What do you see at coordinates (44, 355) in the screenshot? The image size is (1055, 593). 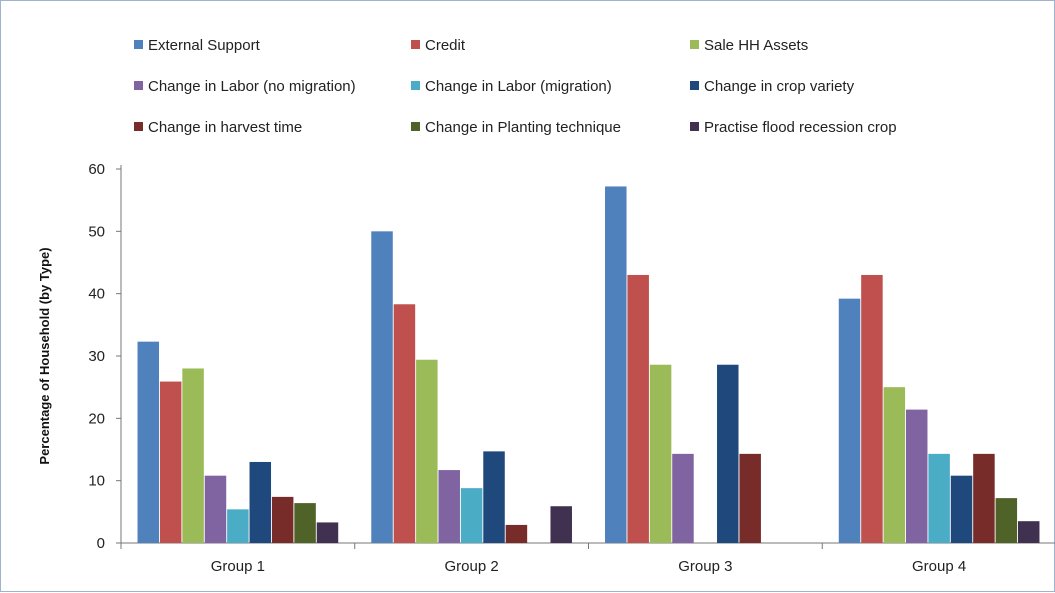 I see `y-axis-title: Percentage of Household (by Type)` at bounding box center [44, 355].